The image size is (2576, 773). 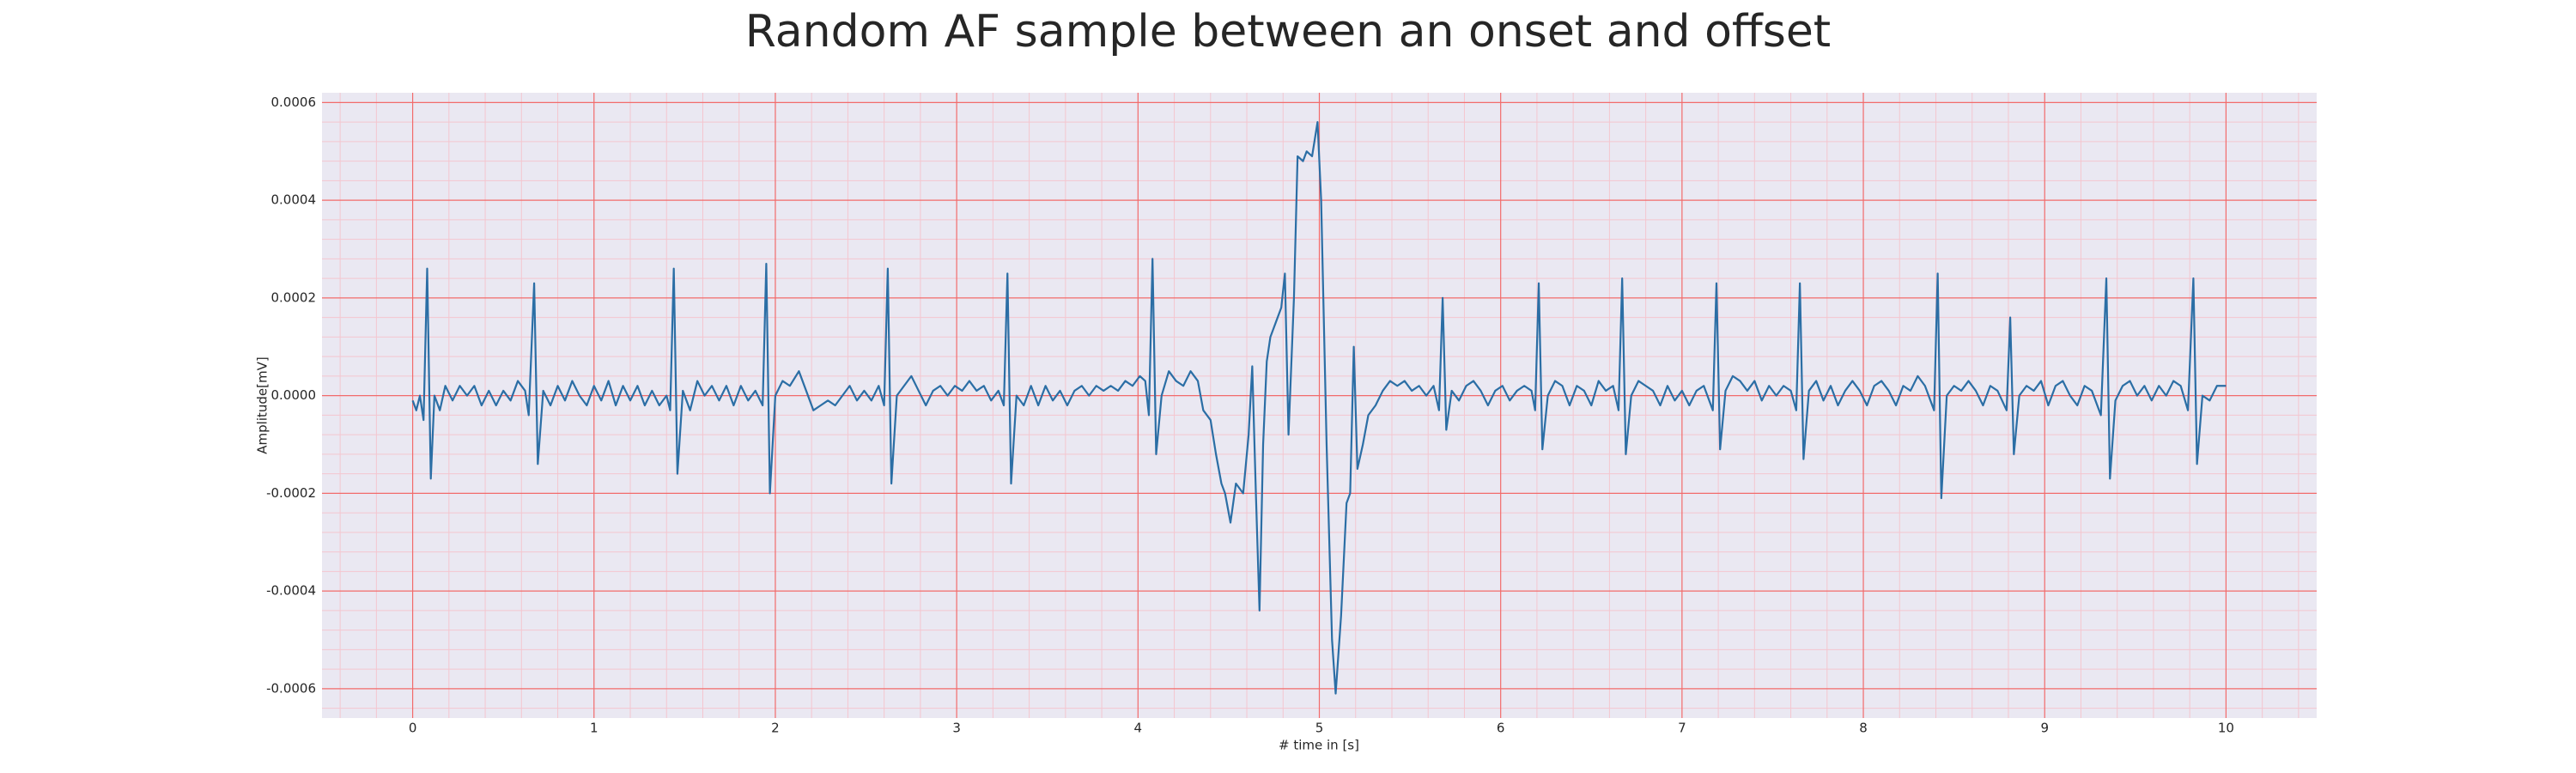 I want to click on x-tick-label: 5, so click(x=1319, y=728).